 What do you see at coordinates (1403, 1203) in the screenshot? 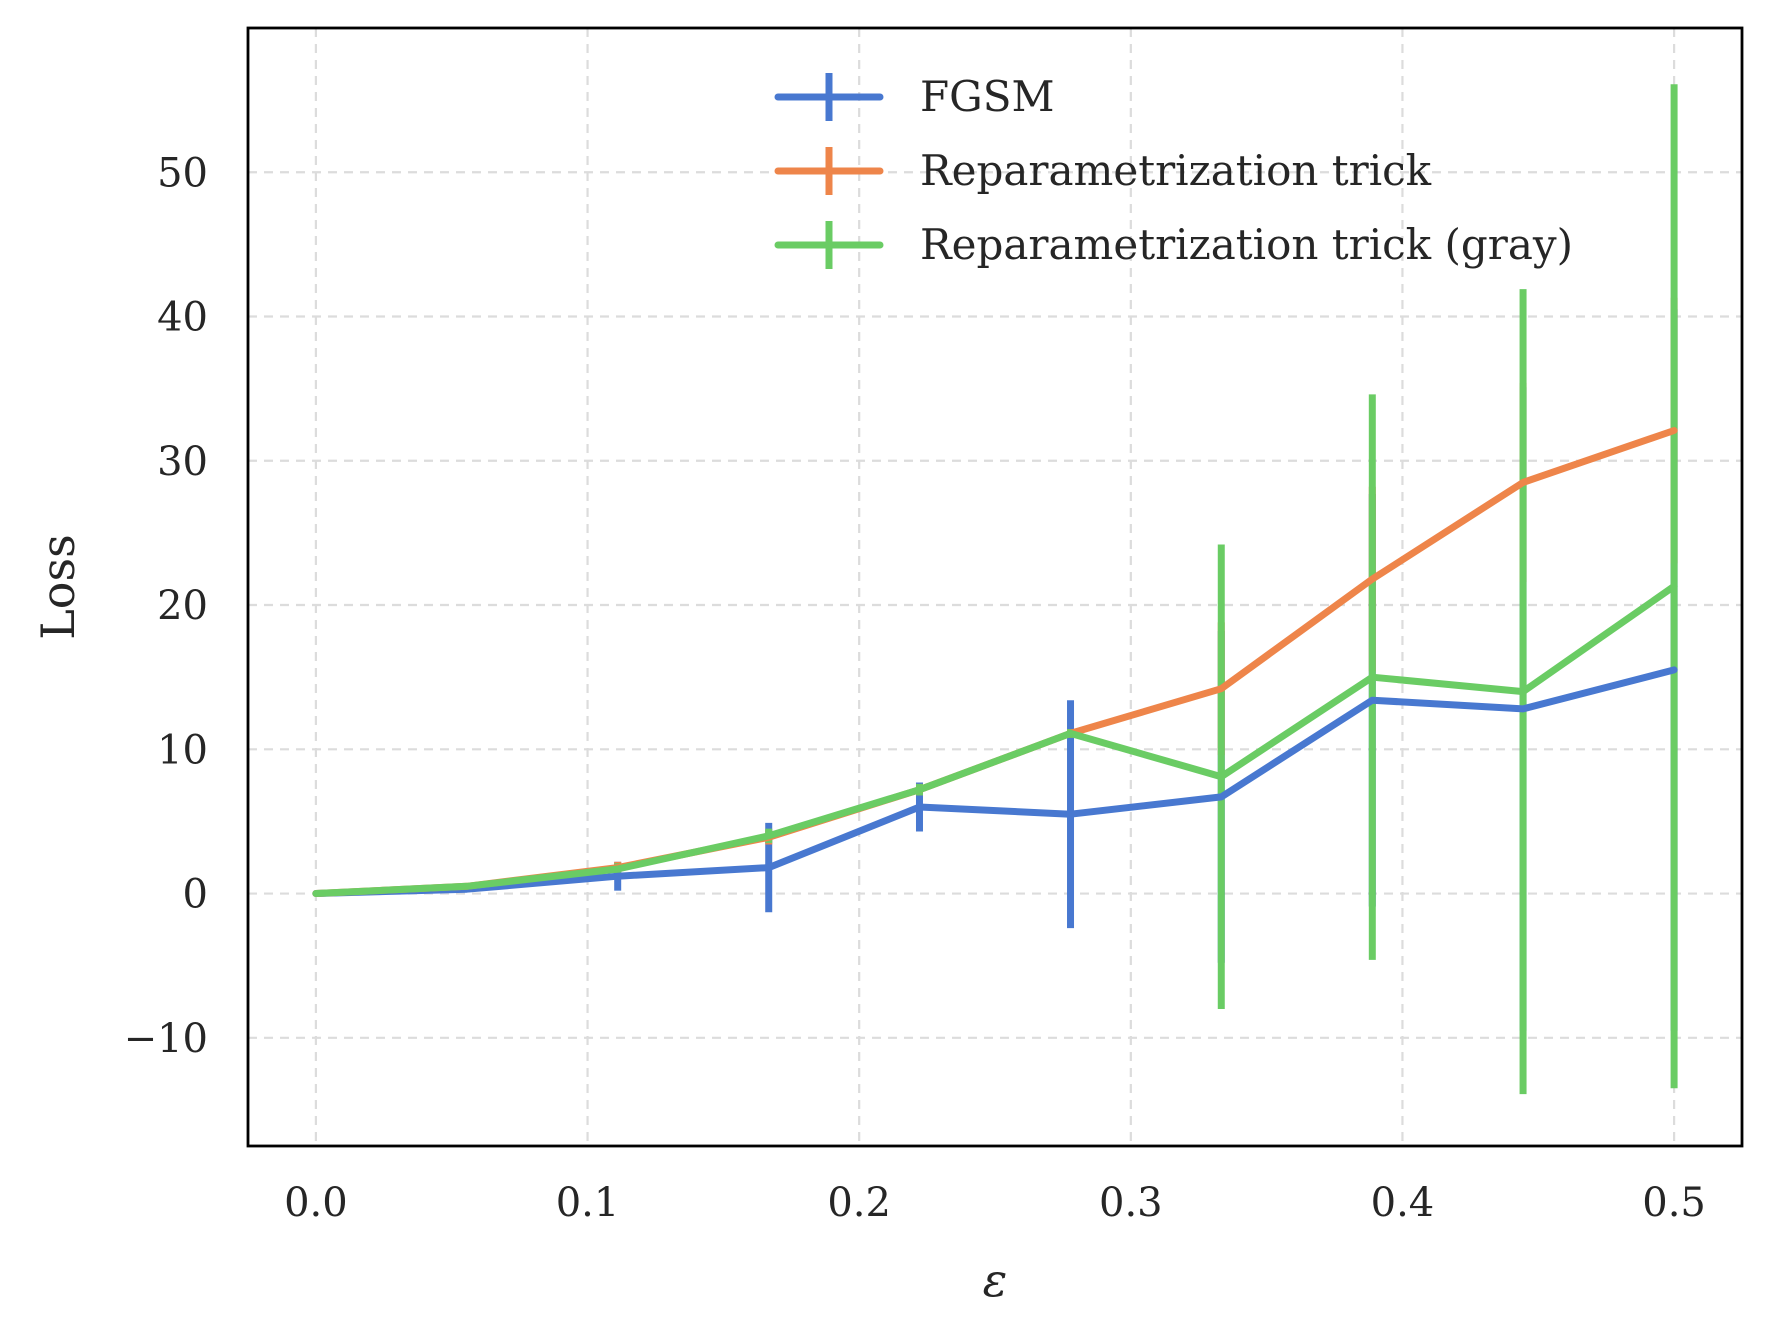
I see `x-tick-label: 0.4` at bounding box center [1403, 1203].